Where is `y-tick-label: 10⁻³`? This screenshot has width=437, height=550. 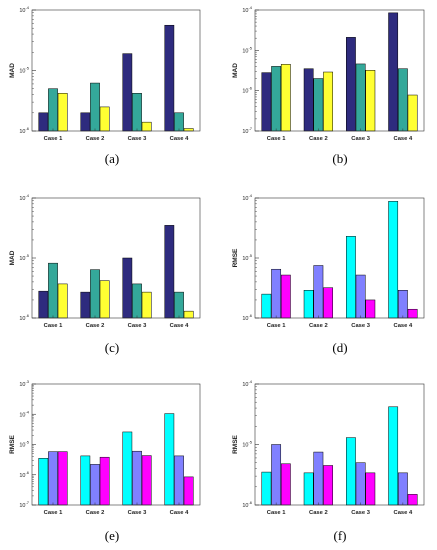 y-tick-label: 10⁻³ is located at coordinates (24, 383).